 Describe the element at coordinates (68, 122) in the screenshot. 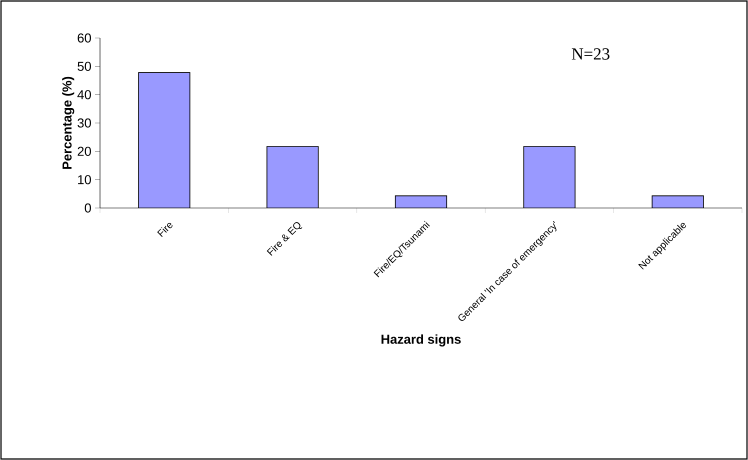

I see `y-axis-title: Percentage (%)` at that location.